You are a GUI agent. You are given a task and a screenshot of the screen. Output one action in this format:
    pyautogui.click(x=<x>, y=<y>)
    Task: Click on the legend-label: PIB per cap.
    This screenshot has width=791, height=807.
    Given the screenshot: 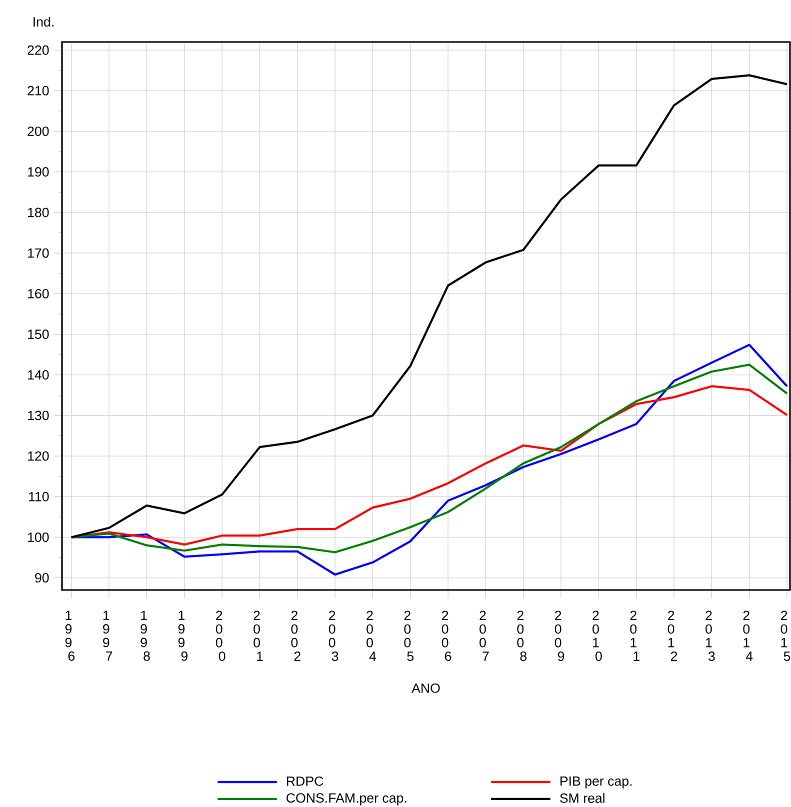 What is the action you would take?
    pyautogui.click(x=596, y=782)
    